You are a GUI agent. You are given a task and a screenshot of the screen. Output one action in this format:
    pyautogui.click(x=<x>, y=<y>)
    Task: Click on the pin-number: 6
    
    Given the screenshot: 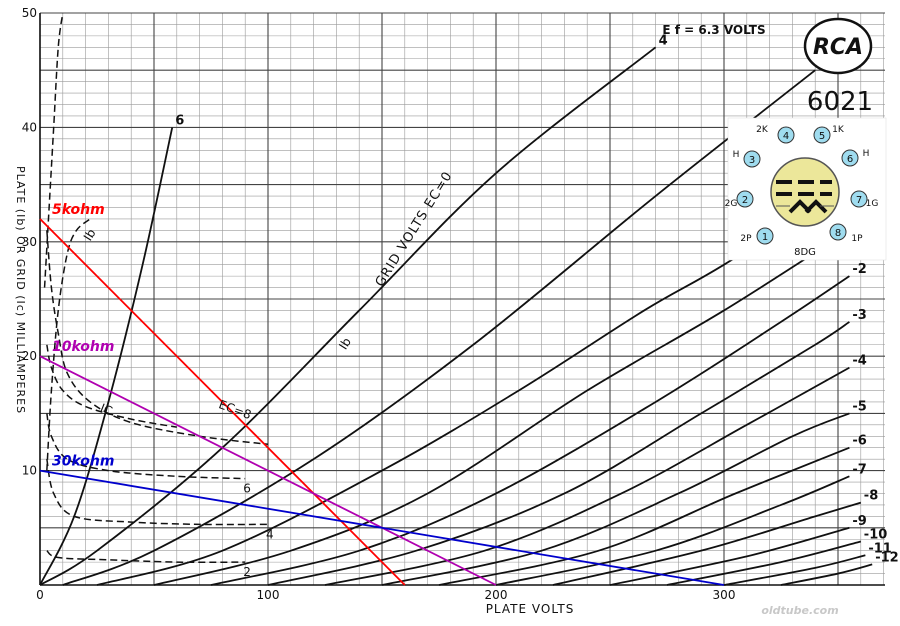 What is the action you would take?
    pyautogui.click(x=850, y=159)
    